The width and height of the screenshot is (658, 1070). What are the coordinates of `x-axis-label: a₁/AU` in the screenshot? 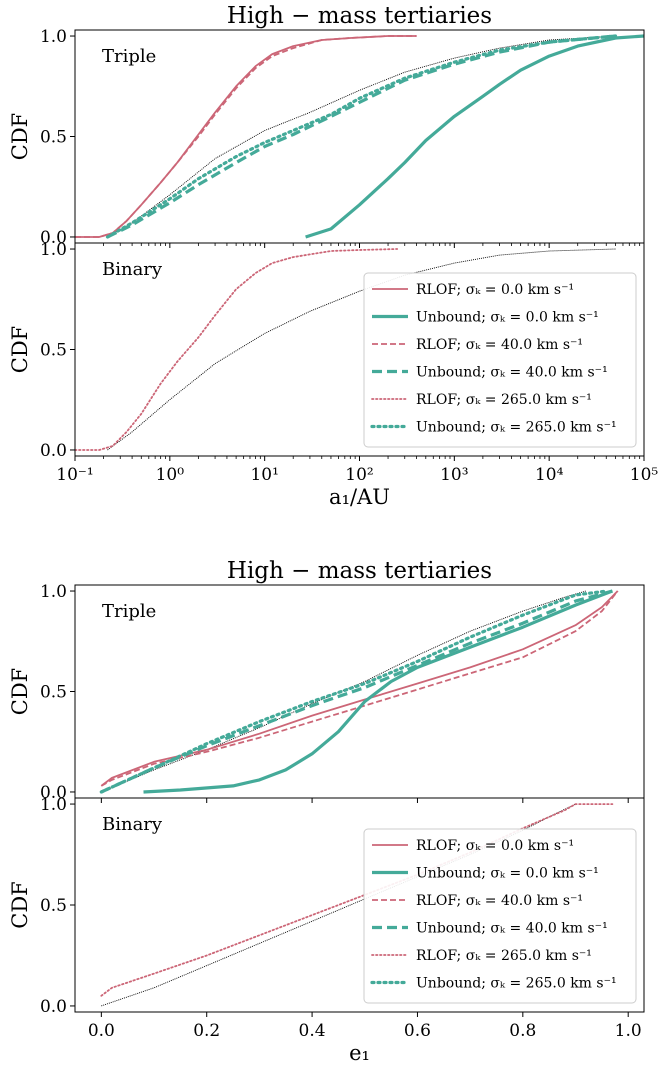 It's located at (359, 497).